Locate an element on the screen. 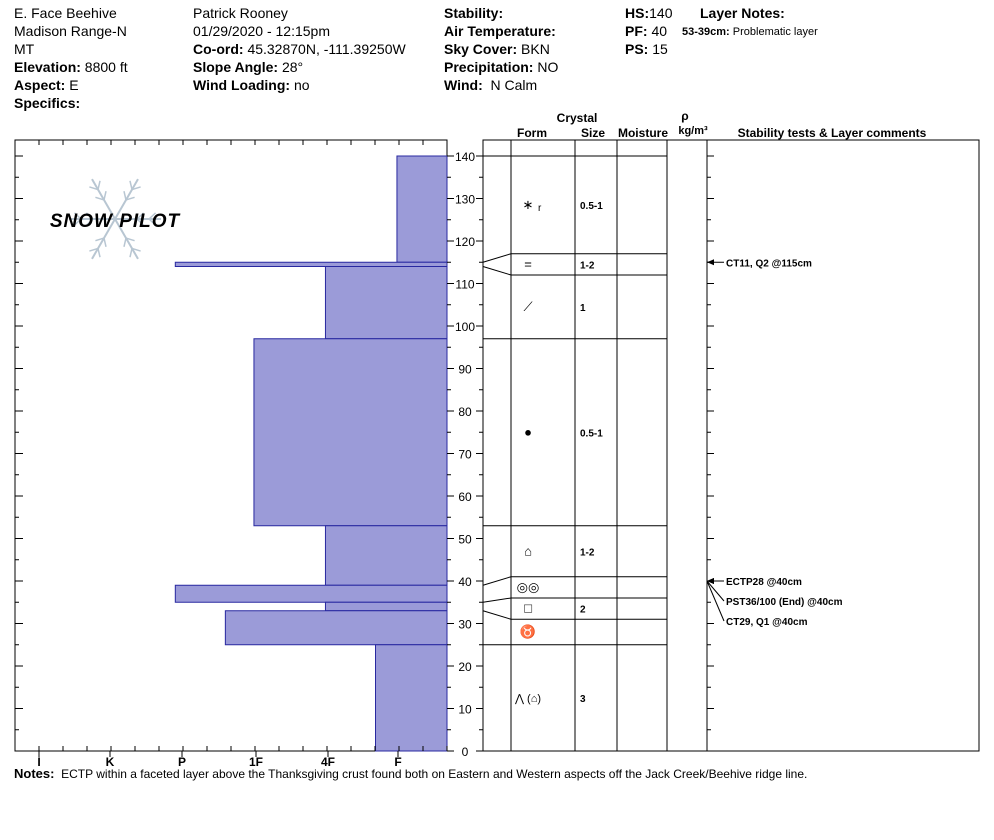  wind-loading-row: Wind Loading: no is located at coordinates (251, 85).